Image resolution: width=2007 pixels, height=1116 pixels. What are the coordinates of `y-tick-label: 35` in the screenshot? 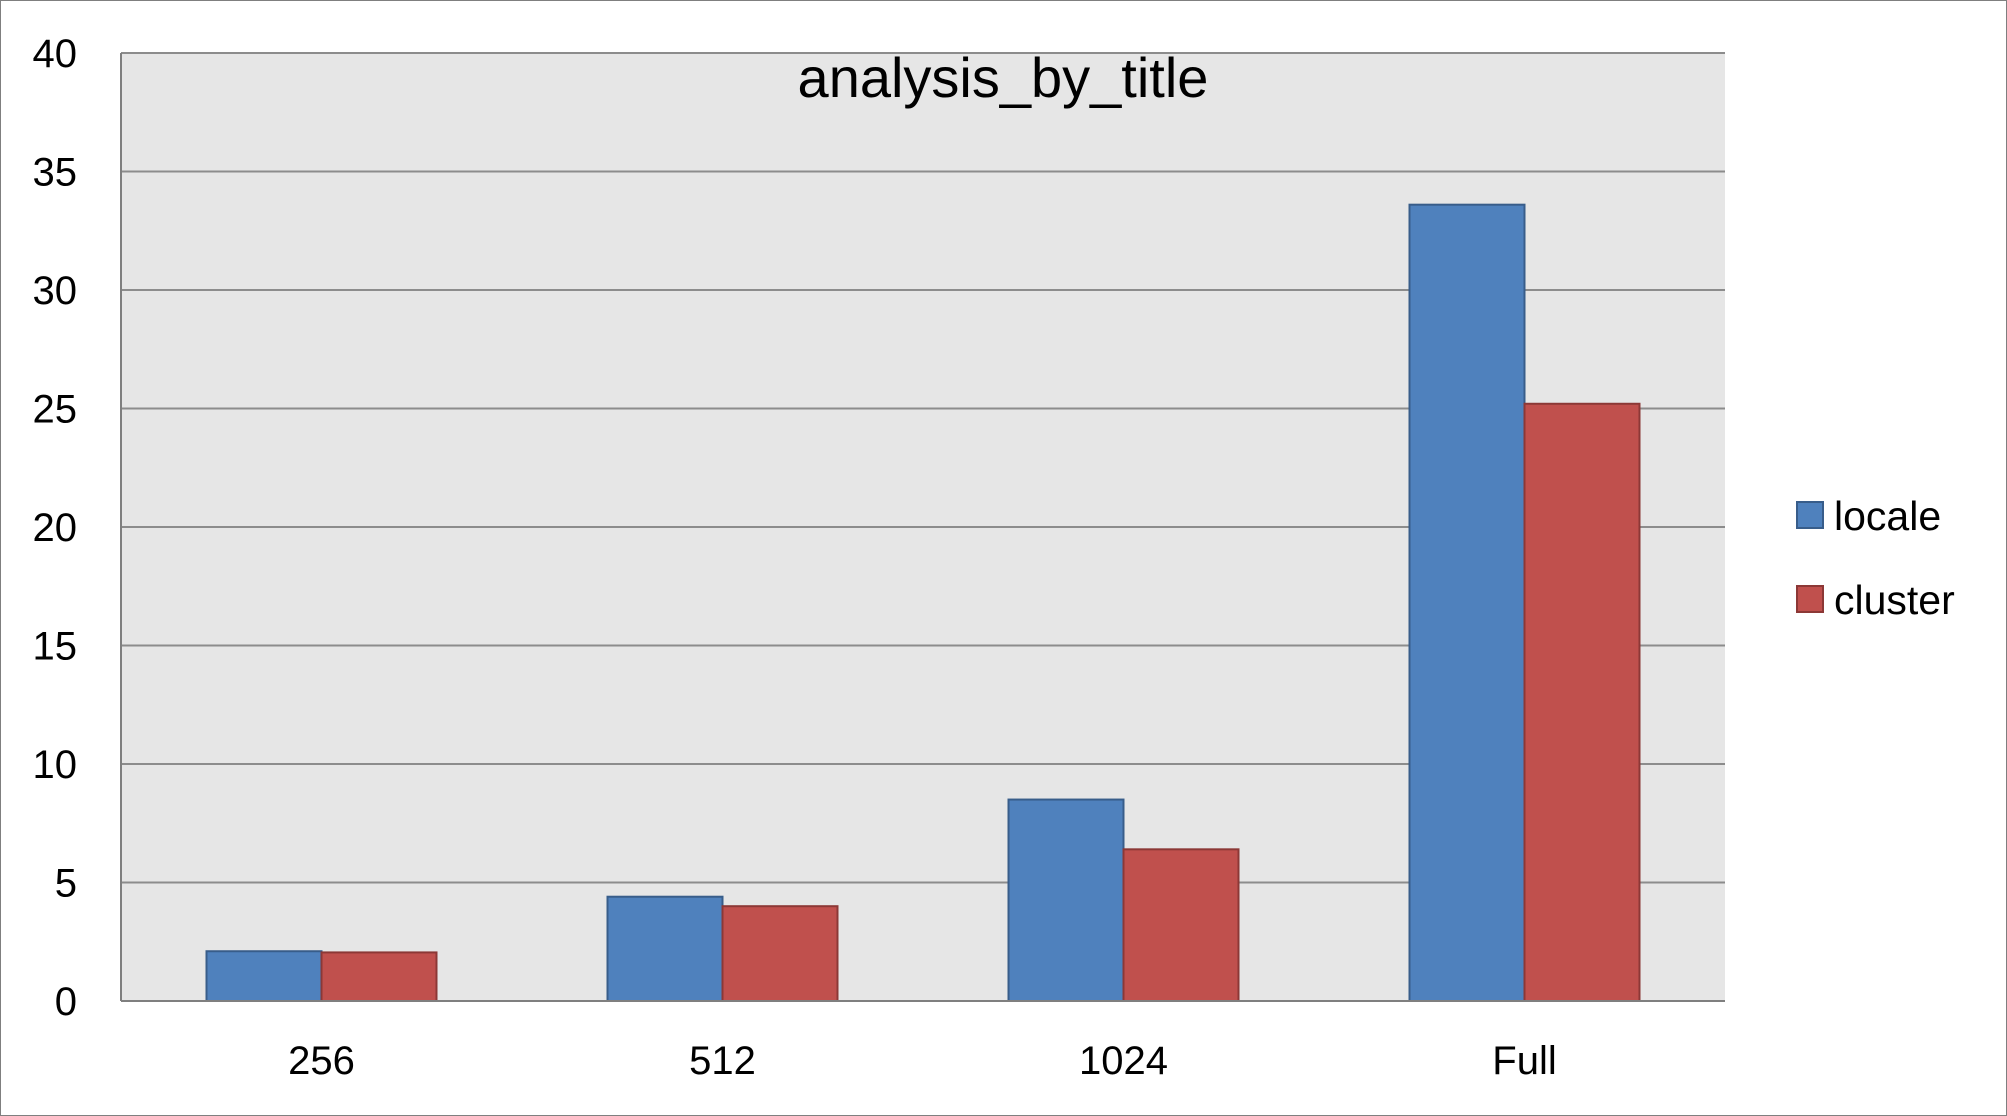 It's located at (55, 173).